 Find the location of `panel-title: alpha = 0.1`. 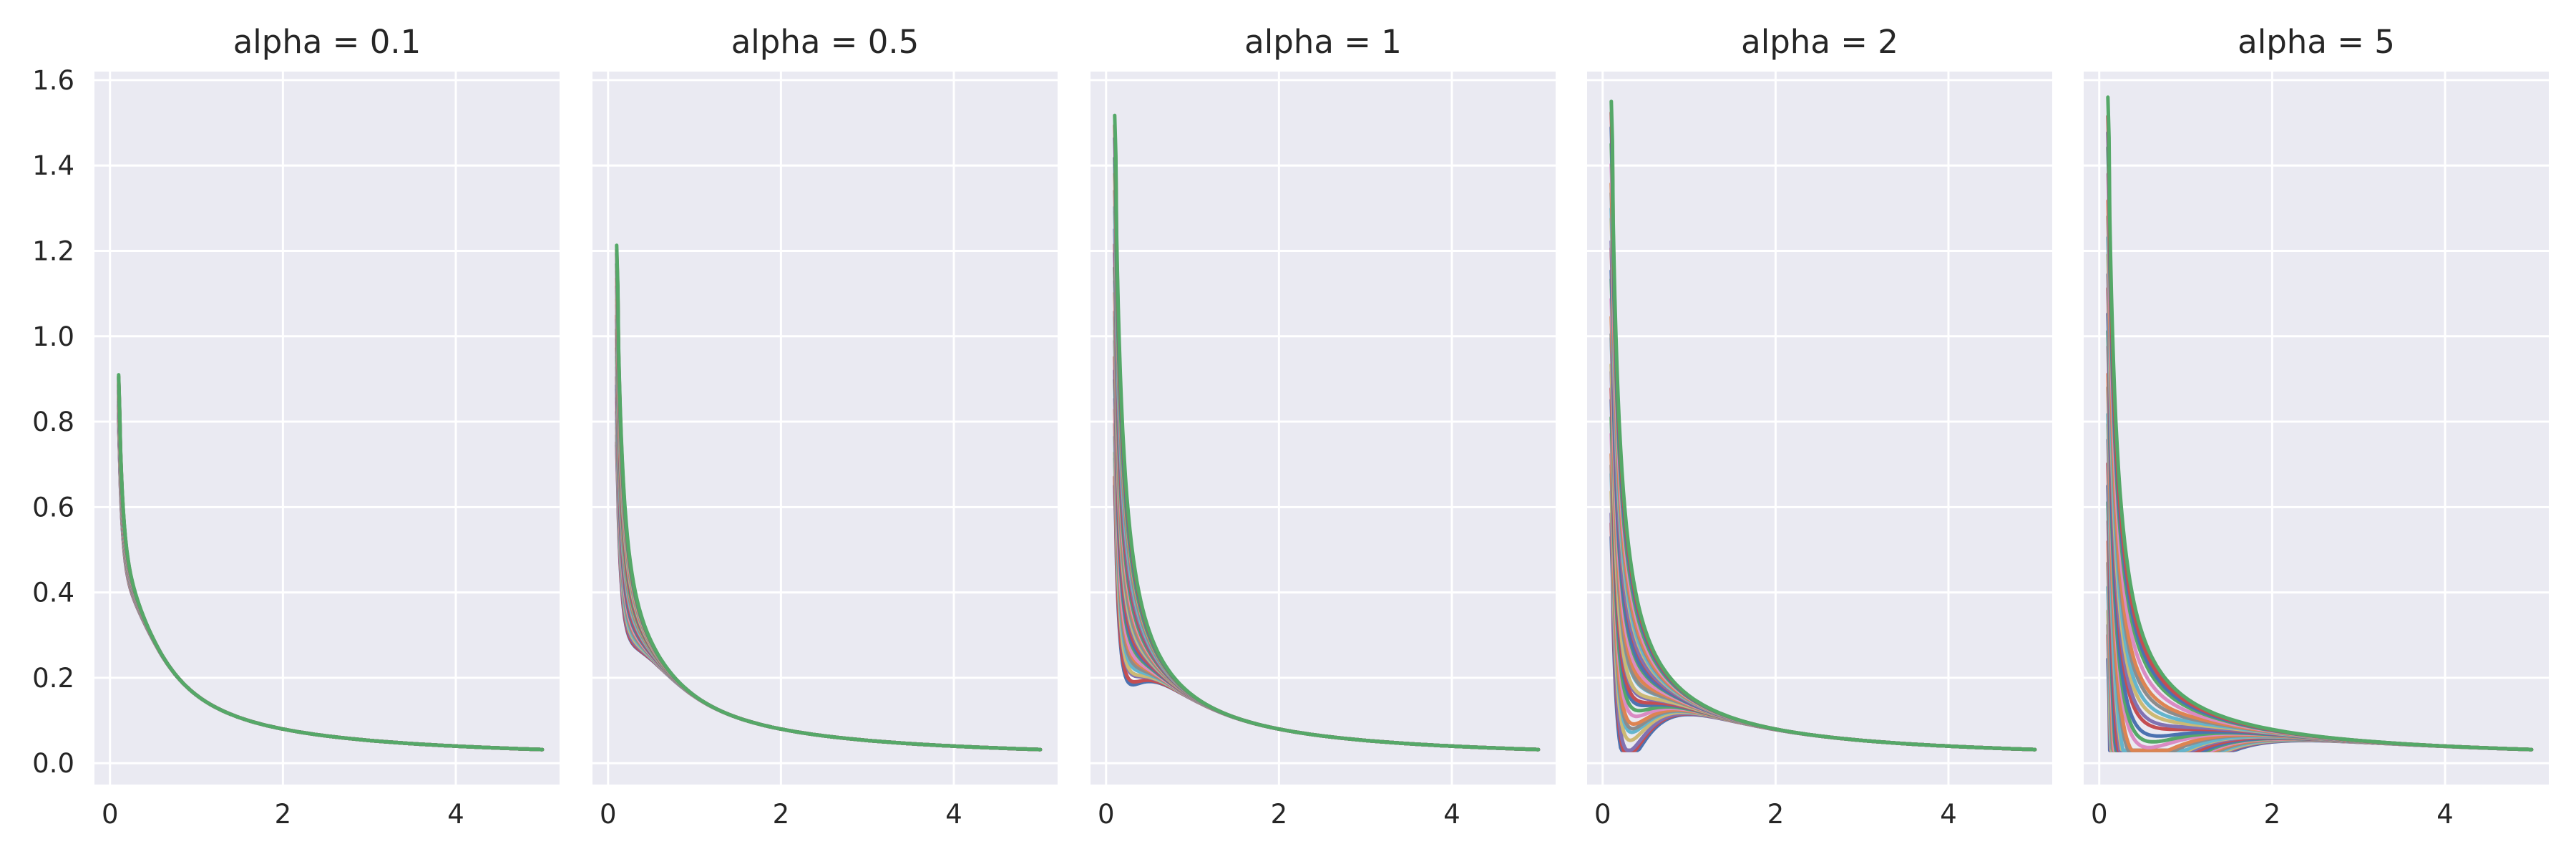

panel-title: alpha = 0.1 is located at coordinates (327, 42).